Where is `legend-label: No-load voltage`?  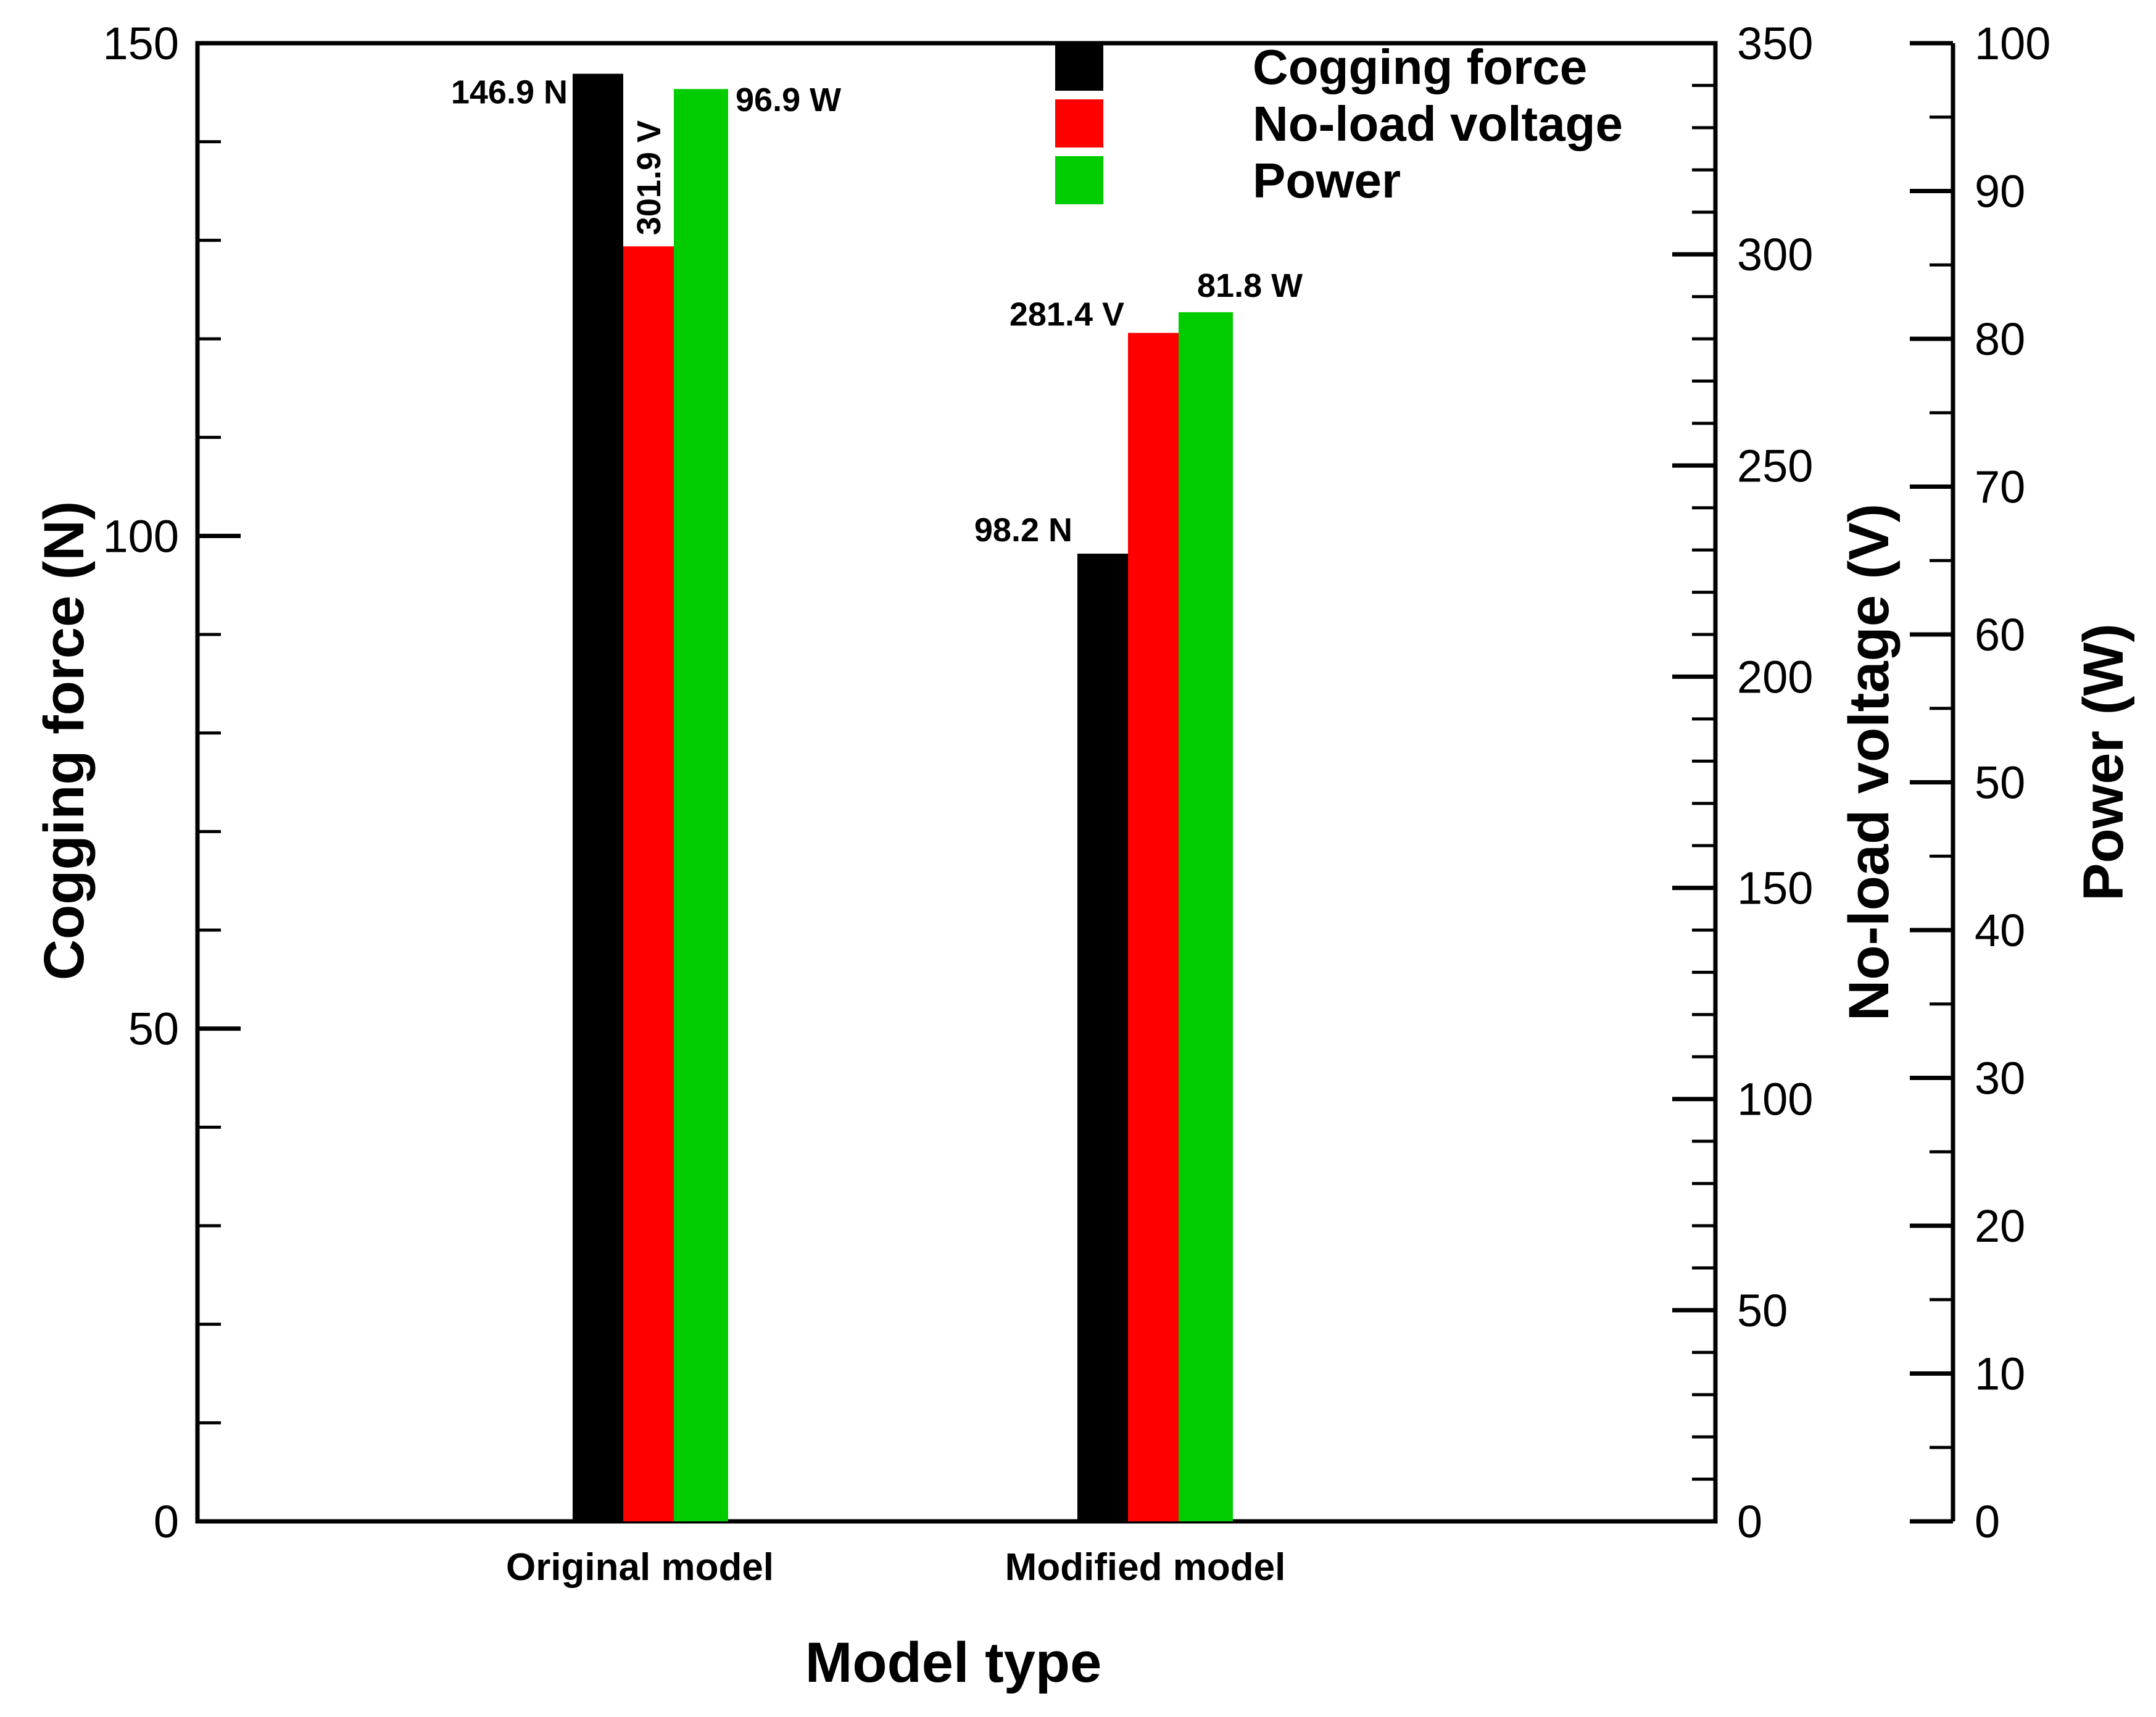
legend-label: No-load voltage is located at coordinates (1438, 123).